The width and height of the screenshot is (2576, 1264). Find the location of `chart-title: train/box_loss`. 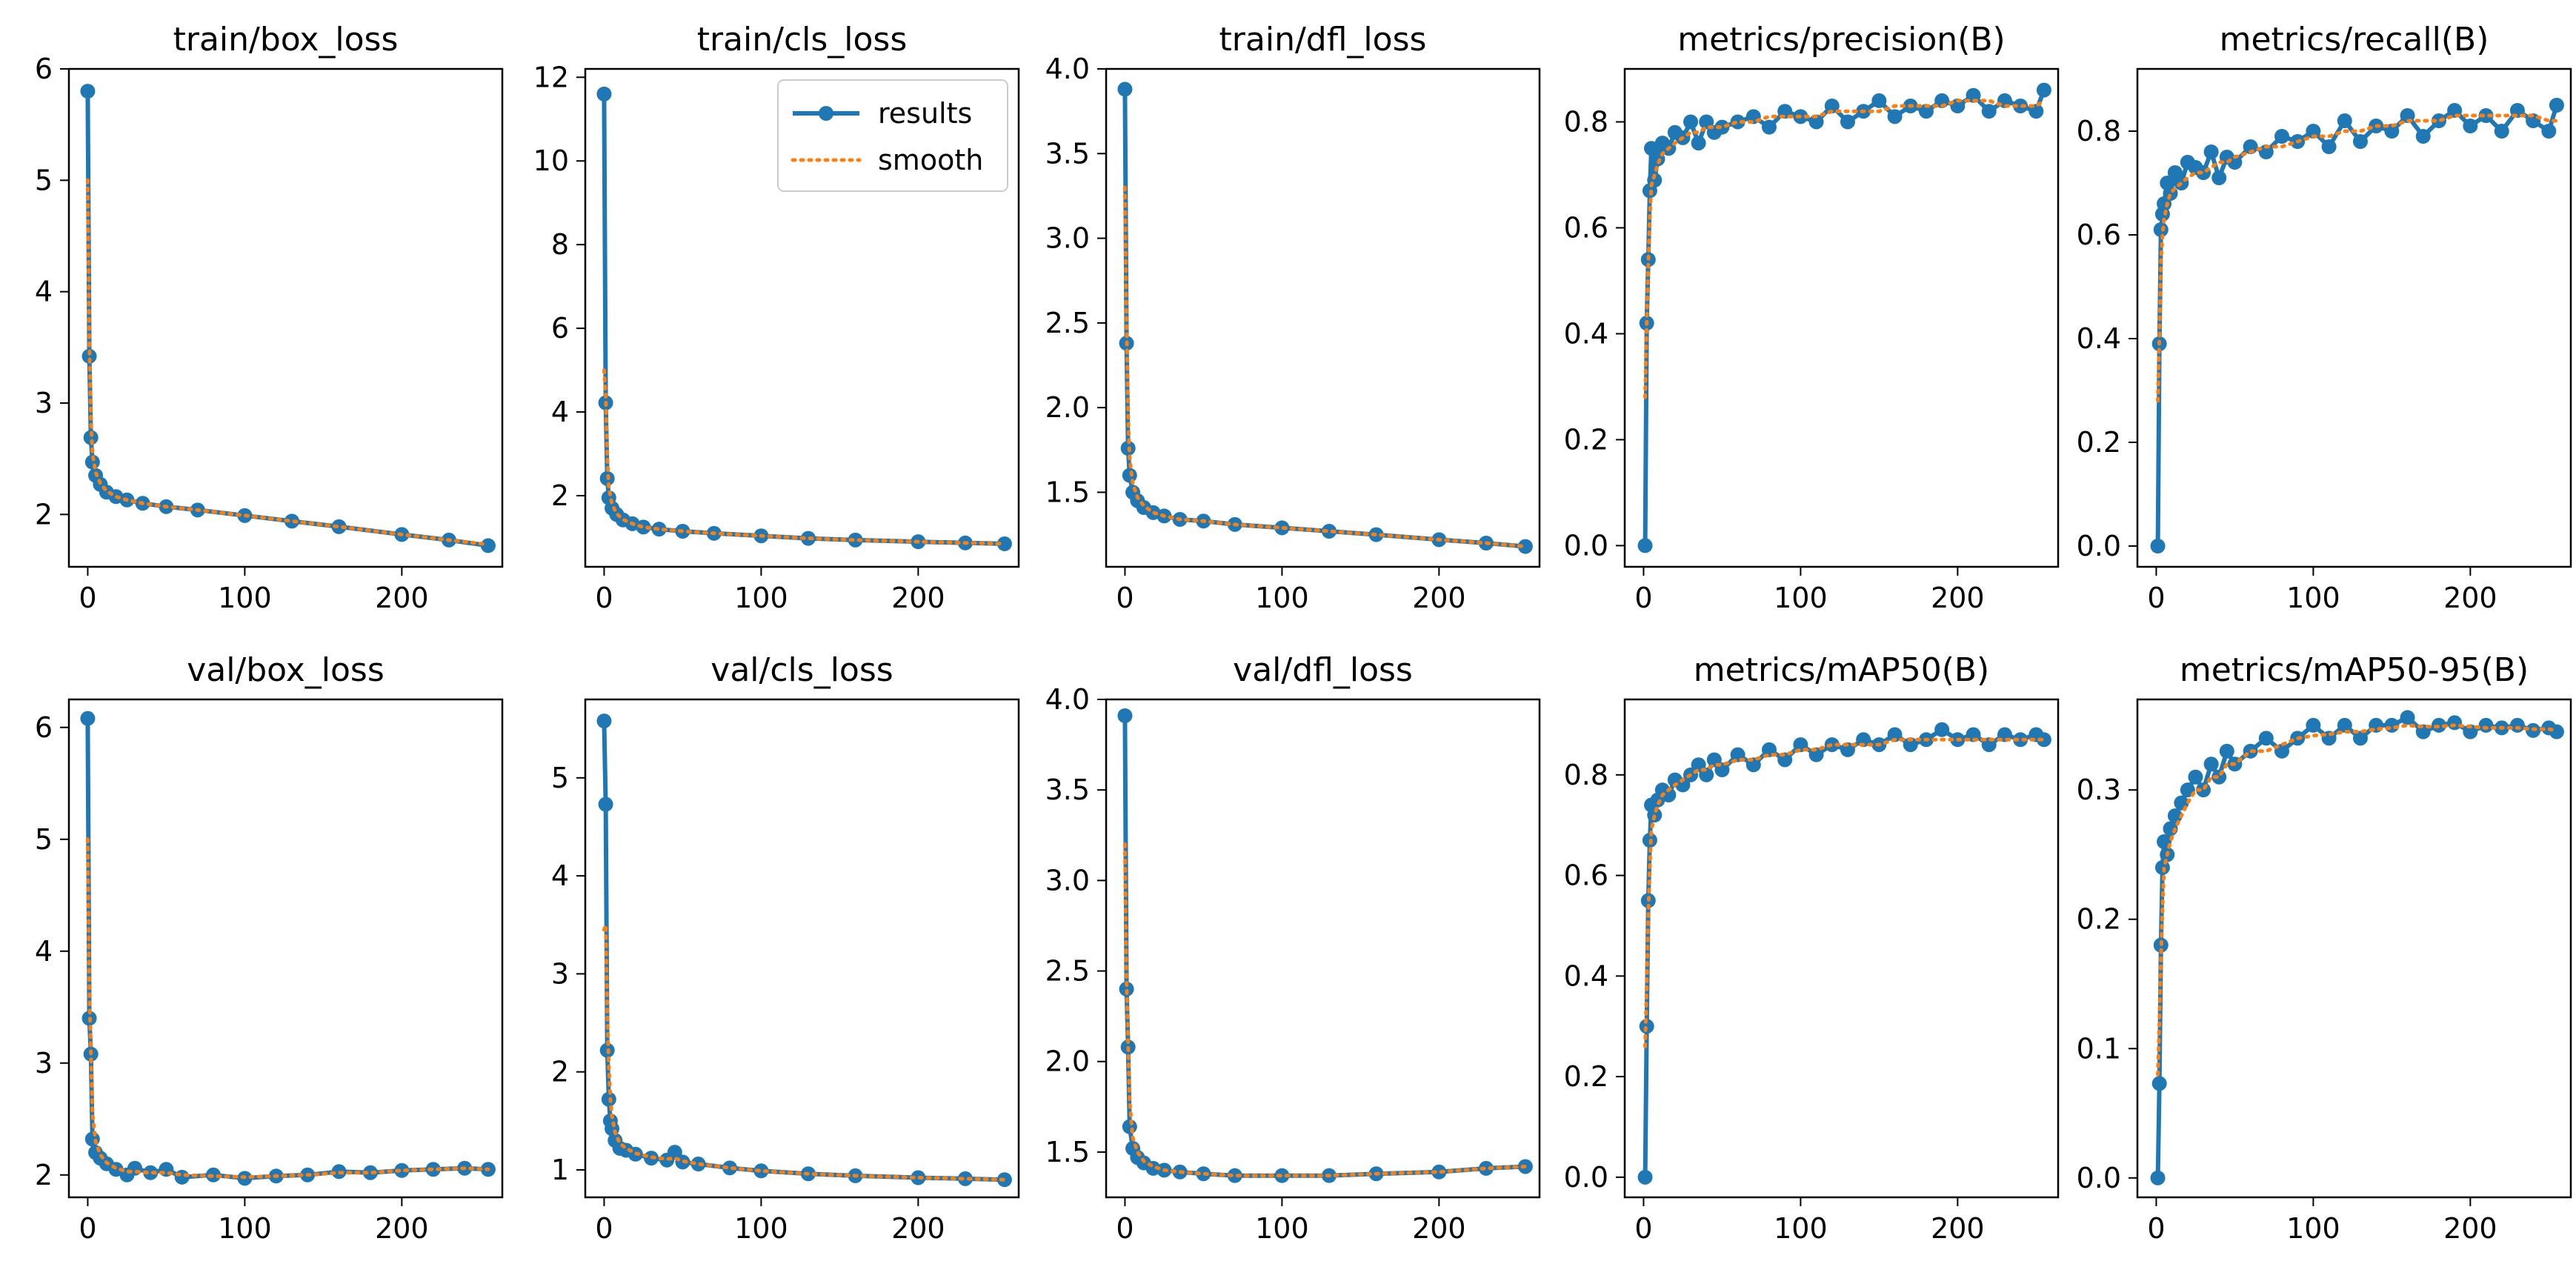

chart-title: train/box_loss is located at coordinates (286, 40).